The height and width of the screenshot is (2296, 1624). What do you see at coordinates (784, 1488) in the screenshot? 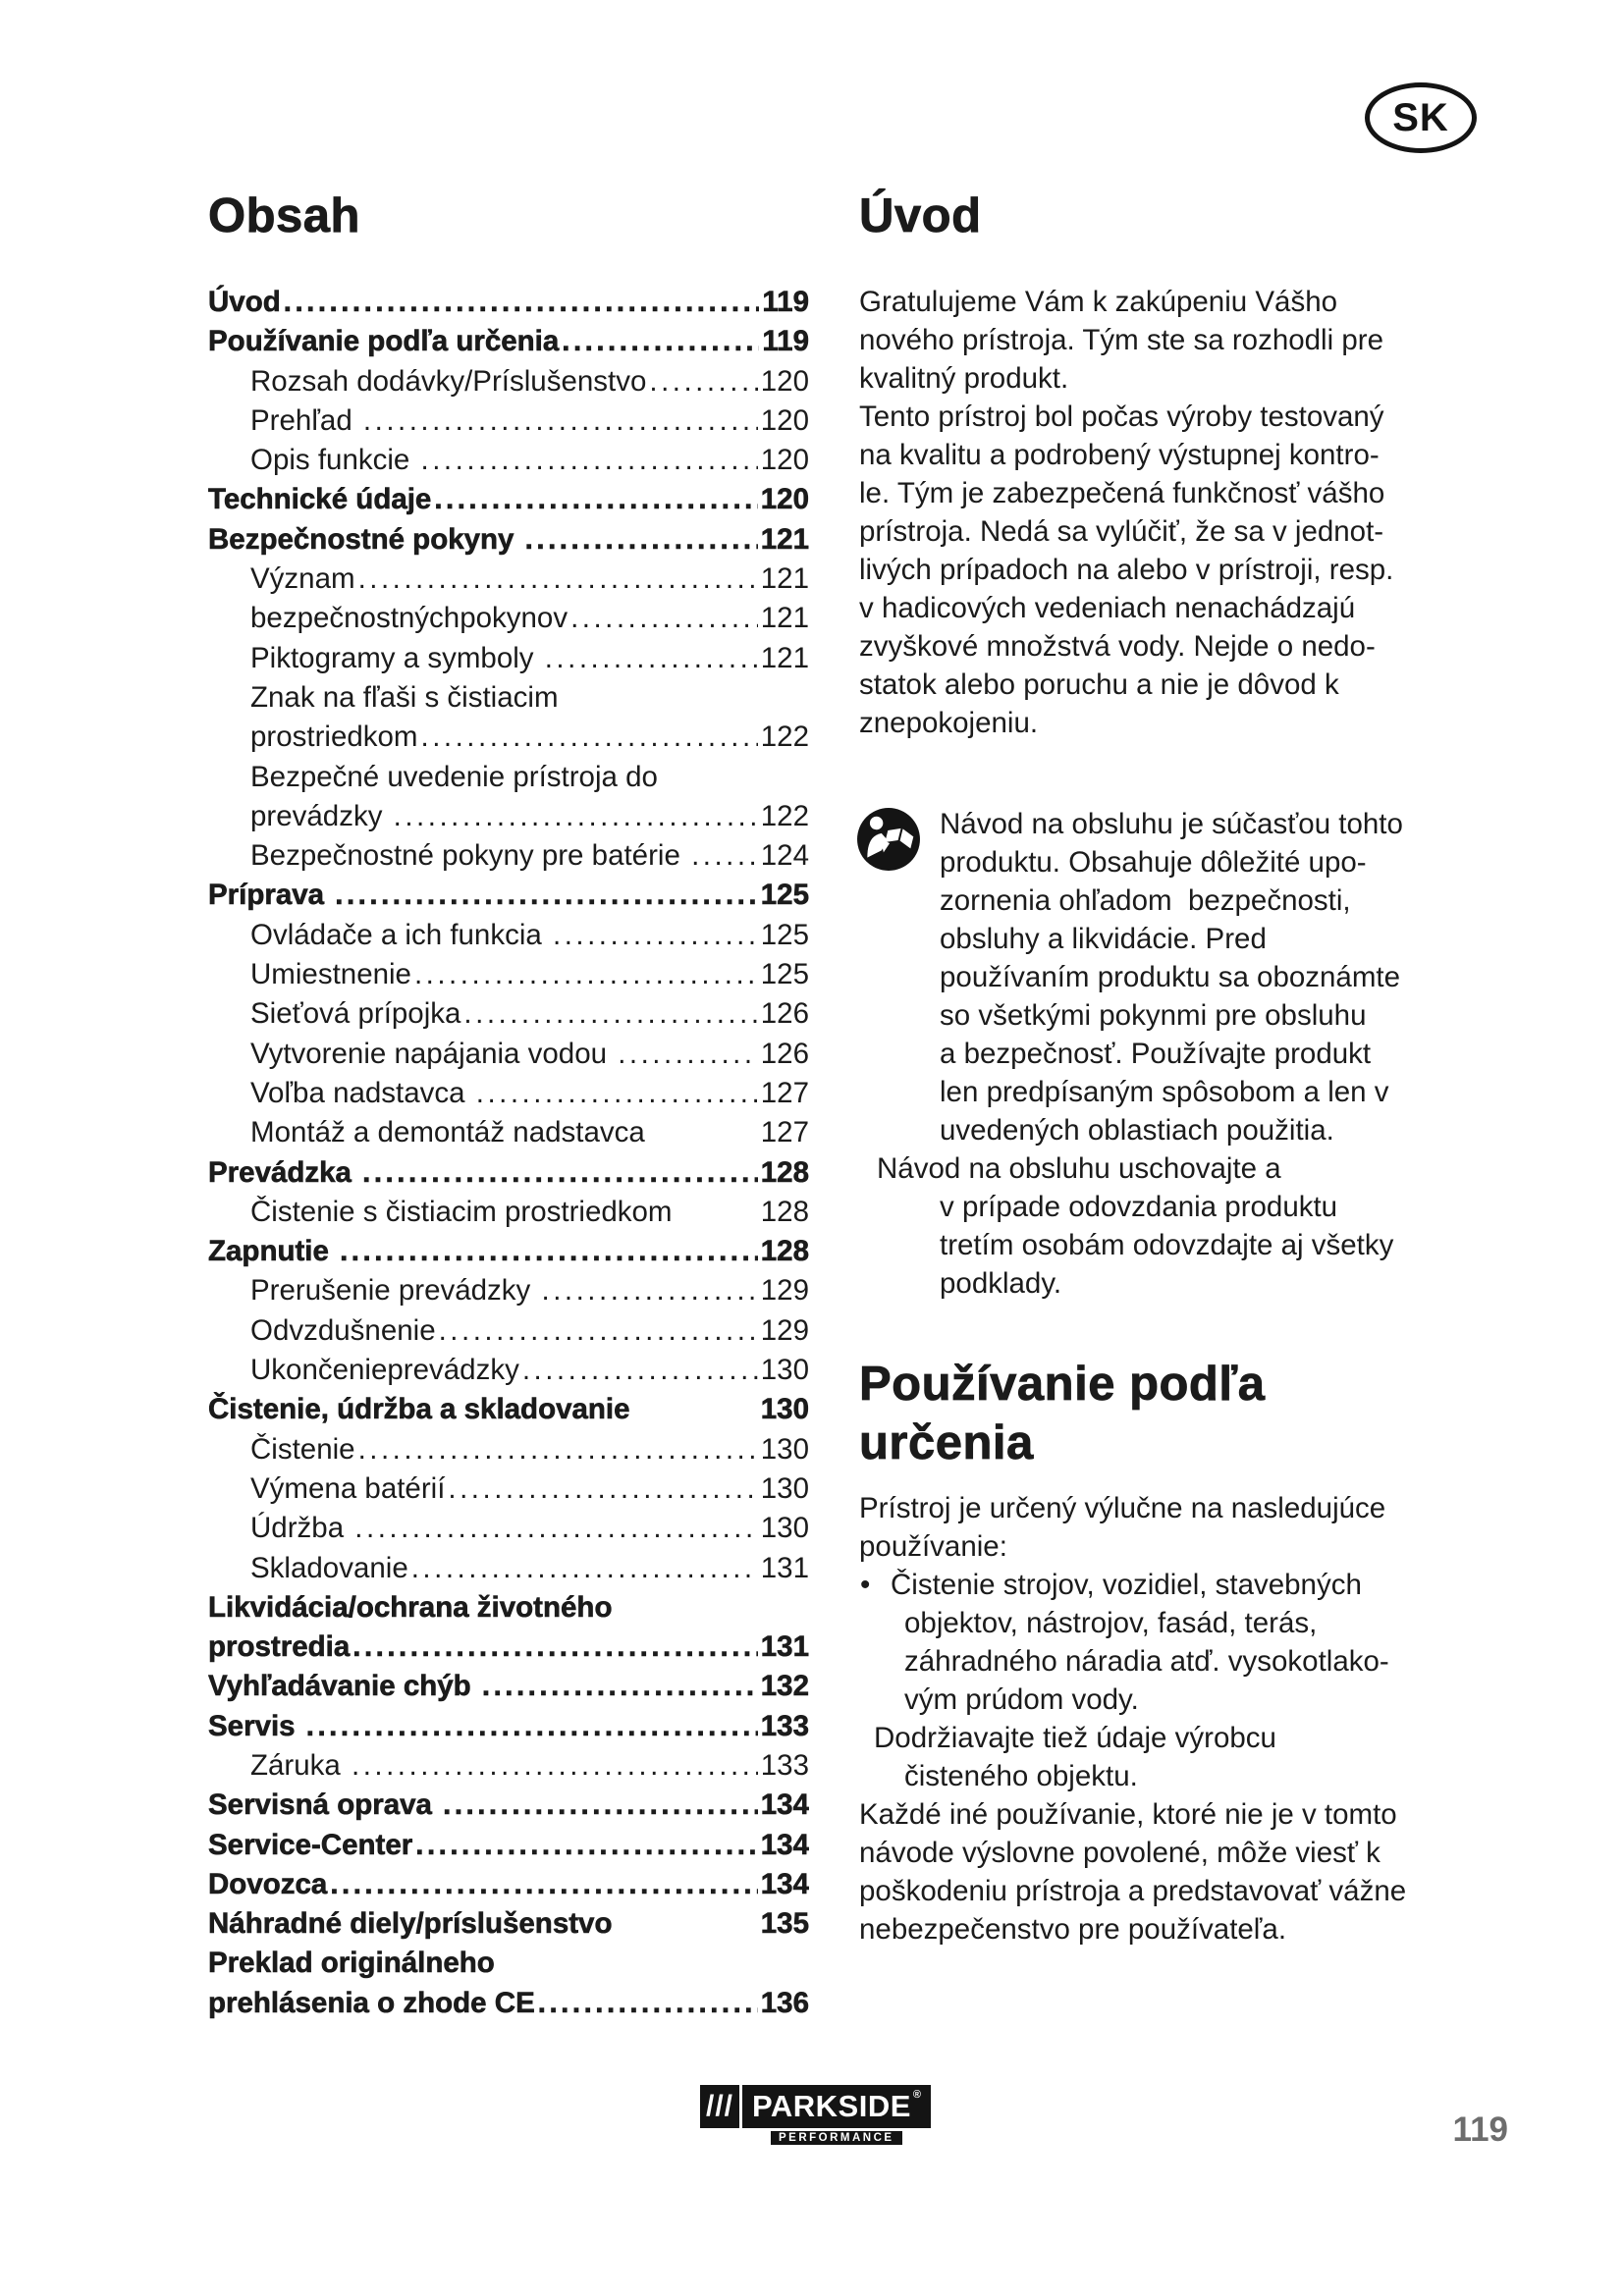
I see `toc-entry-page: 130` at bounding box center [784, 1488].